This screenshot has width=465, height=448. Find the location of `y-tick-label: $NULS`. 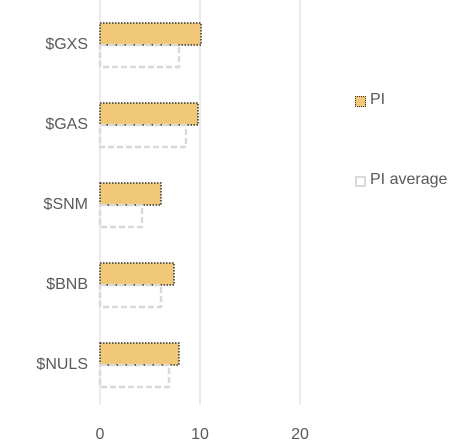

y-tick-label: $NULS is located at coordinates (62, 364).